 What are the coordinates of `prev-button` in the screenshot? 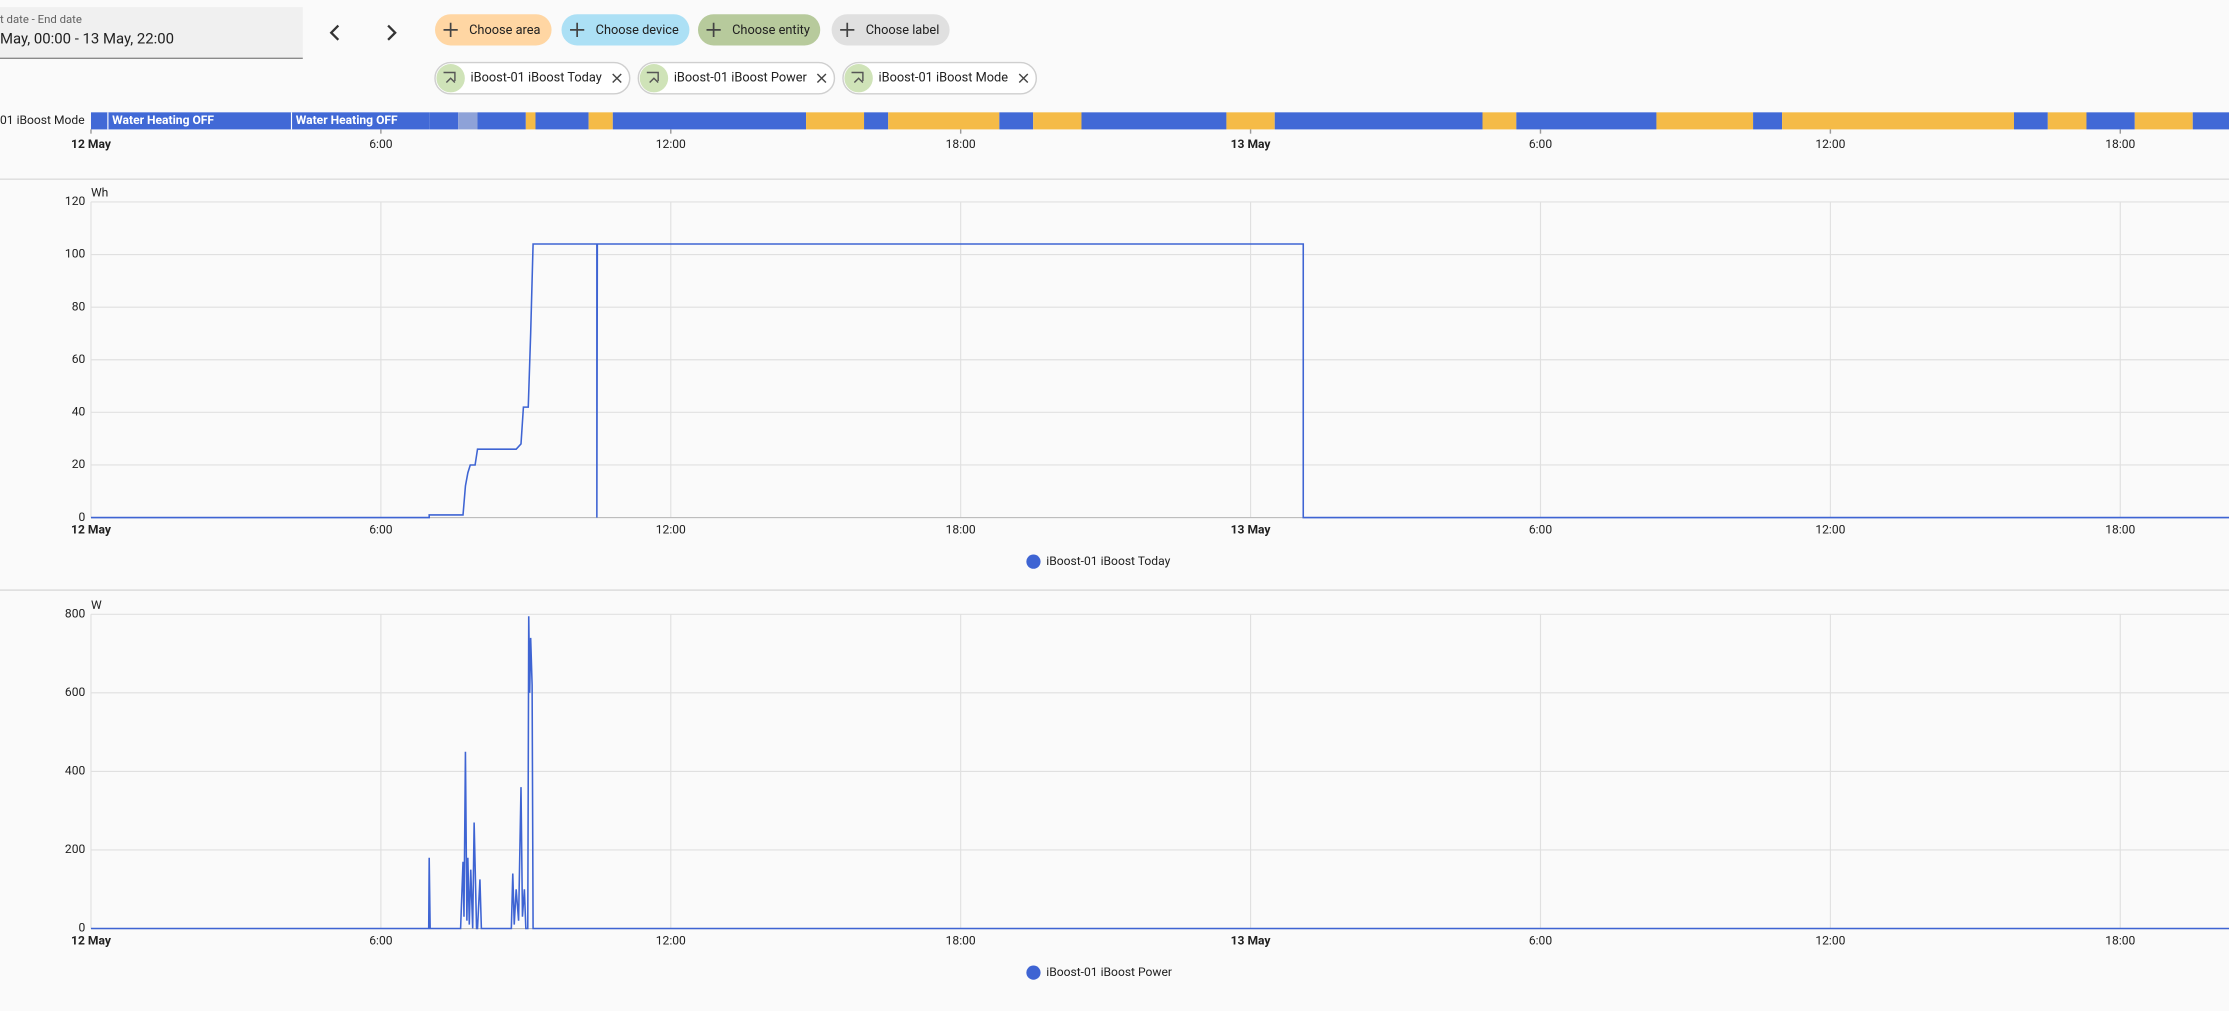 It's located at (334, 32).